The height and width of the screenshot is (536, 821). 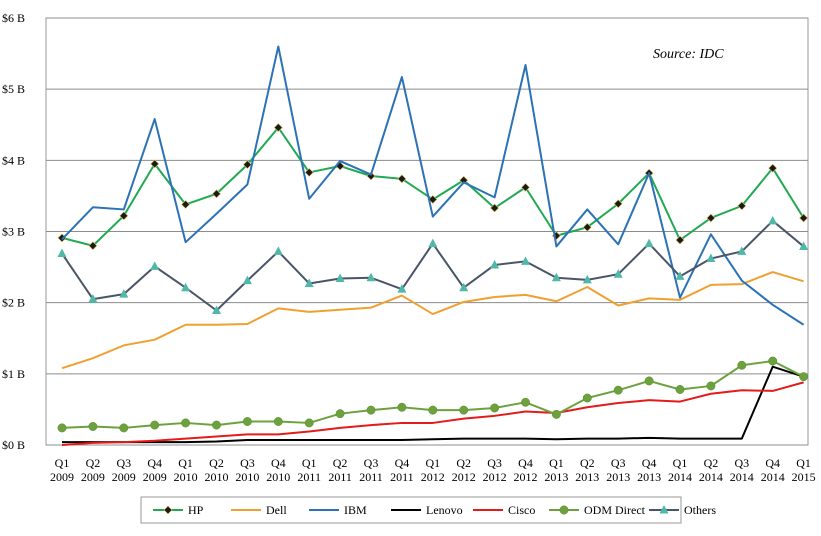 What do you see at coordinates (13, 18) in the screenshot?
I see `y-tick-label: $6 B` at bounding box center [13, 18].